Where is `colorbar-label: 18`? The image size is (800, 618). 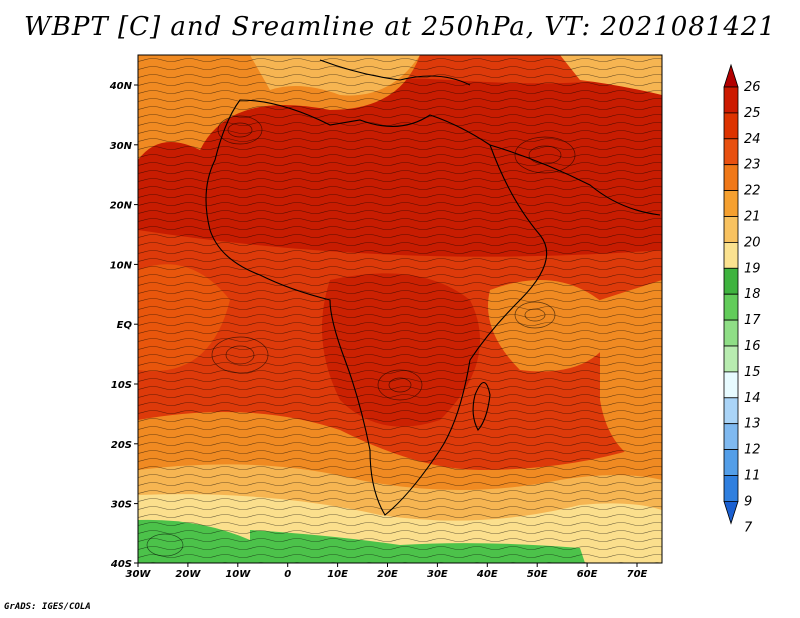
colorbar-label: 18 is located at coordinates (752, 294).